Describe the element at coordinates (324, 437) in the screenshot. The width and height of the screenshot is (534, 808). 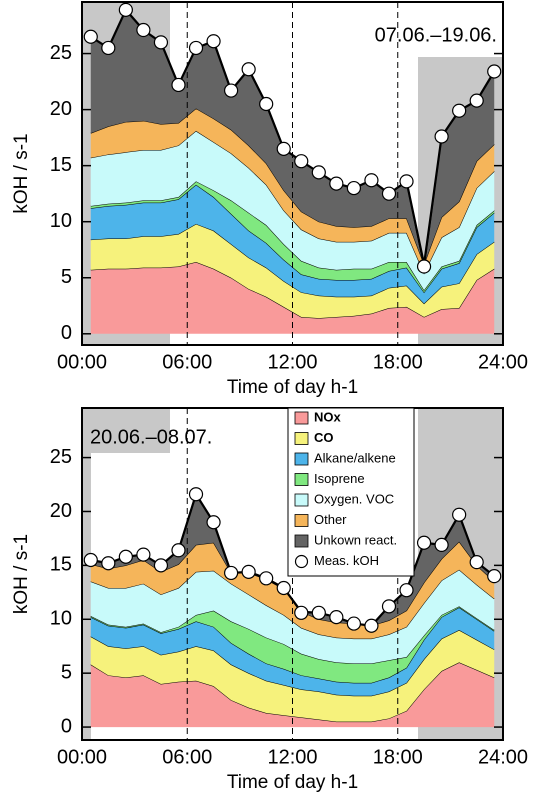
I see `legend-label: CO` at that location.